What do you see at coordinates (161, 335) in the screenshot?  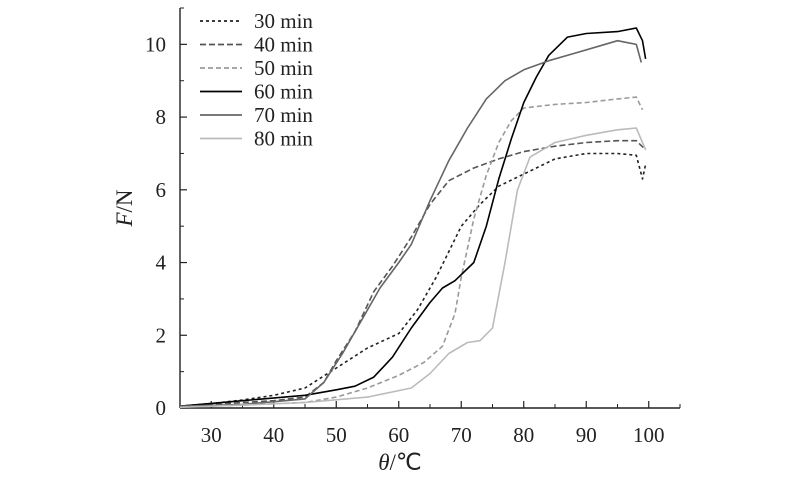 I see `y-tick-label: 2` at bounding box center [161, 335].